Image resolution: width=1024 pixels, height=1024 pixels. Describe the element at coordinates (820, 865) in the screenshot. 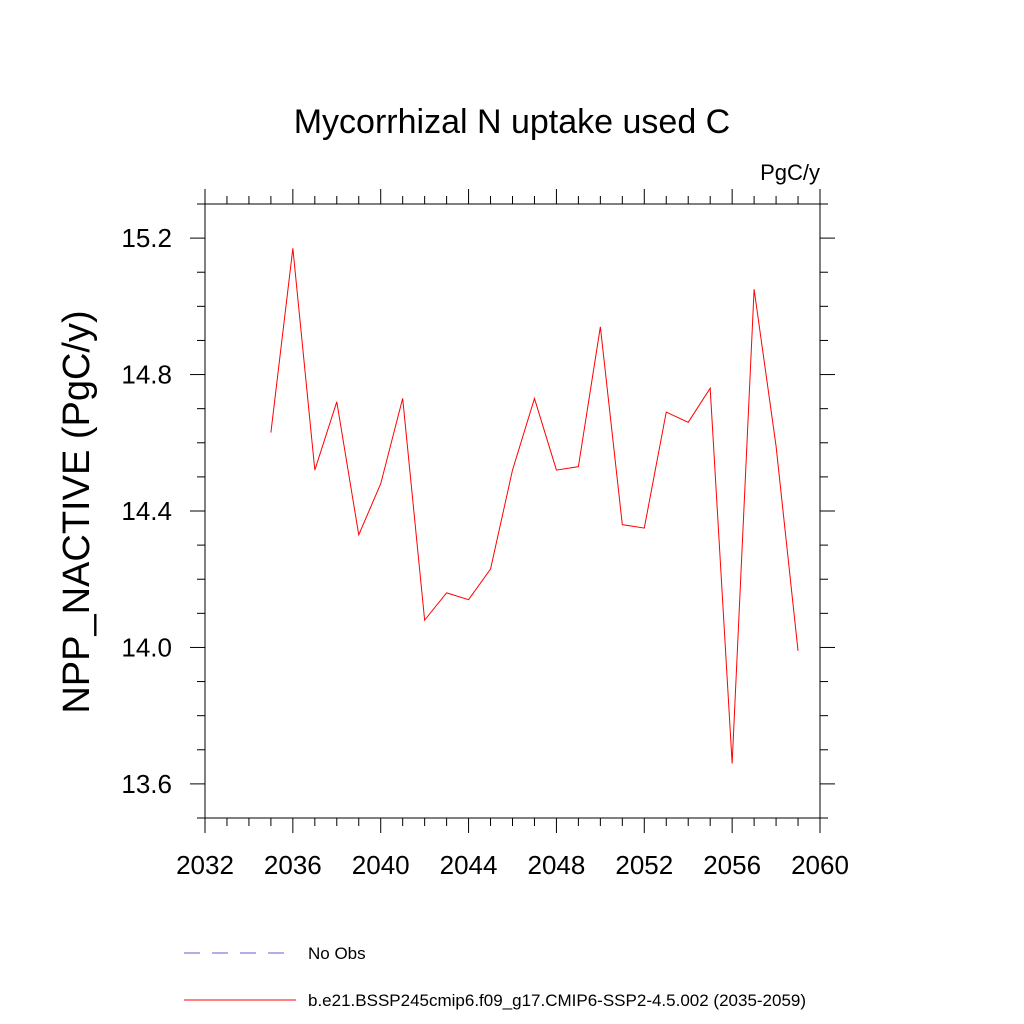

I see `x-tick-label: 2060` at that location.